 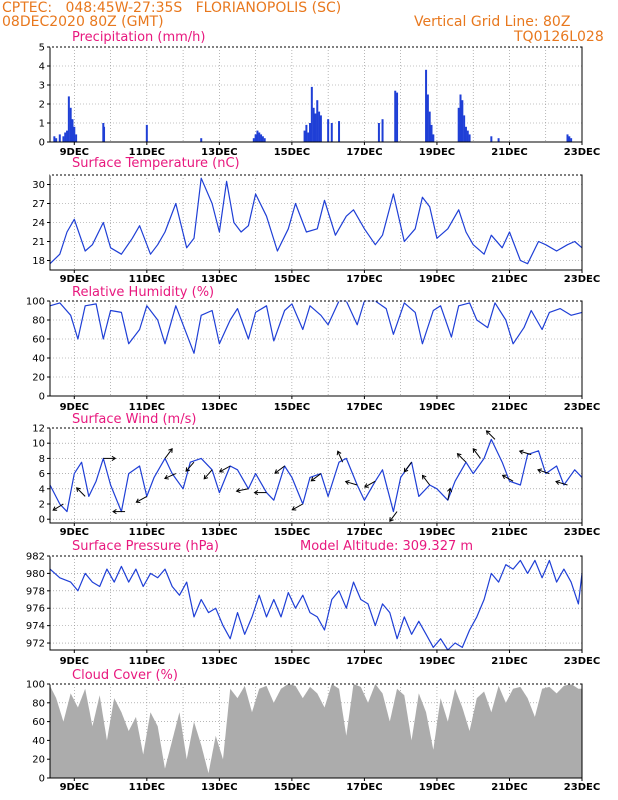 What do you see at coordinates (509, 532) in the screenshot?
I see `wind-xtick-label: 21DEC` at bounding box center [509, 532].